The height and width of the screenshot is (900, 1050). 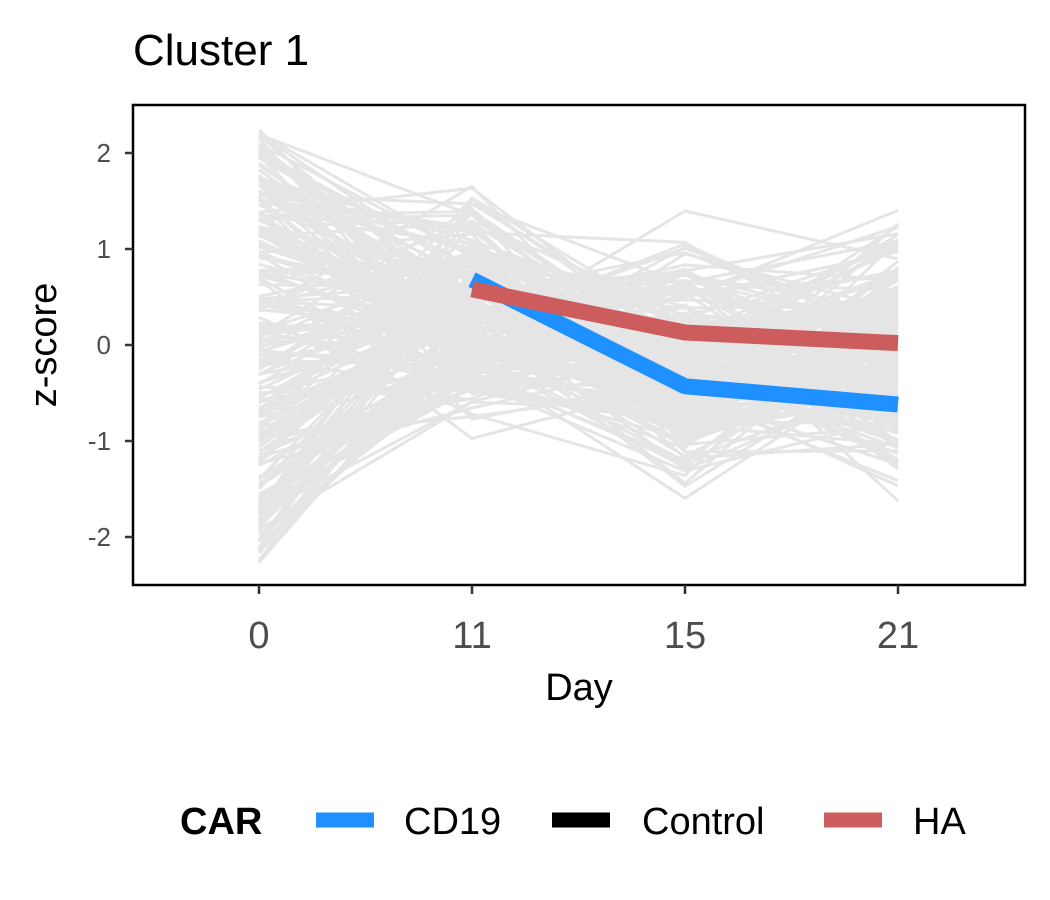 I want to click on x-tick-label: 11, so click(x=471, y=636).